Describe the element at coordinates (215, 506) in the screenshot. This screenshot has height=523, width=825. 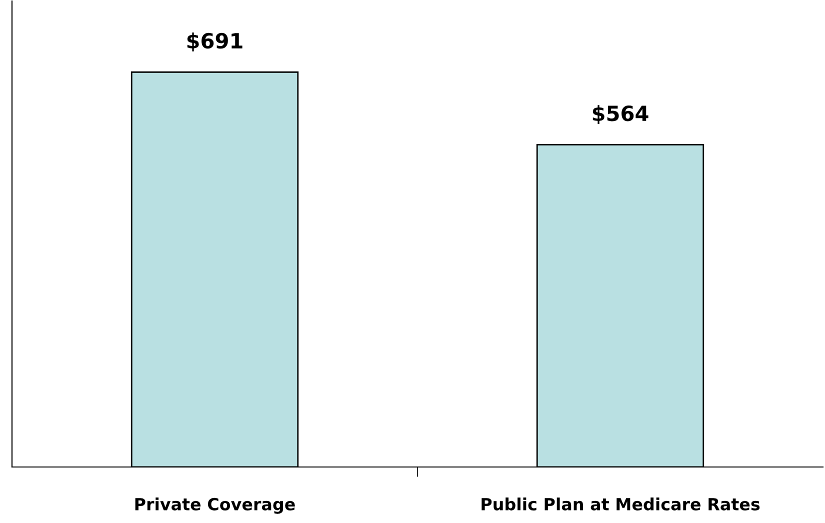
I see `x-tick-label: Private Coverage` at that location.